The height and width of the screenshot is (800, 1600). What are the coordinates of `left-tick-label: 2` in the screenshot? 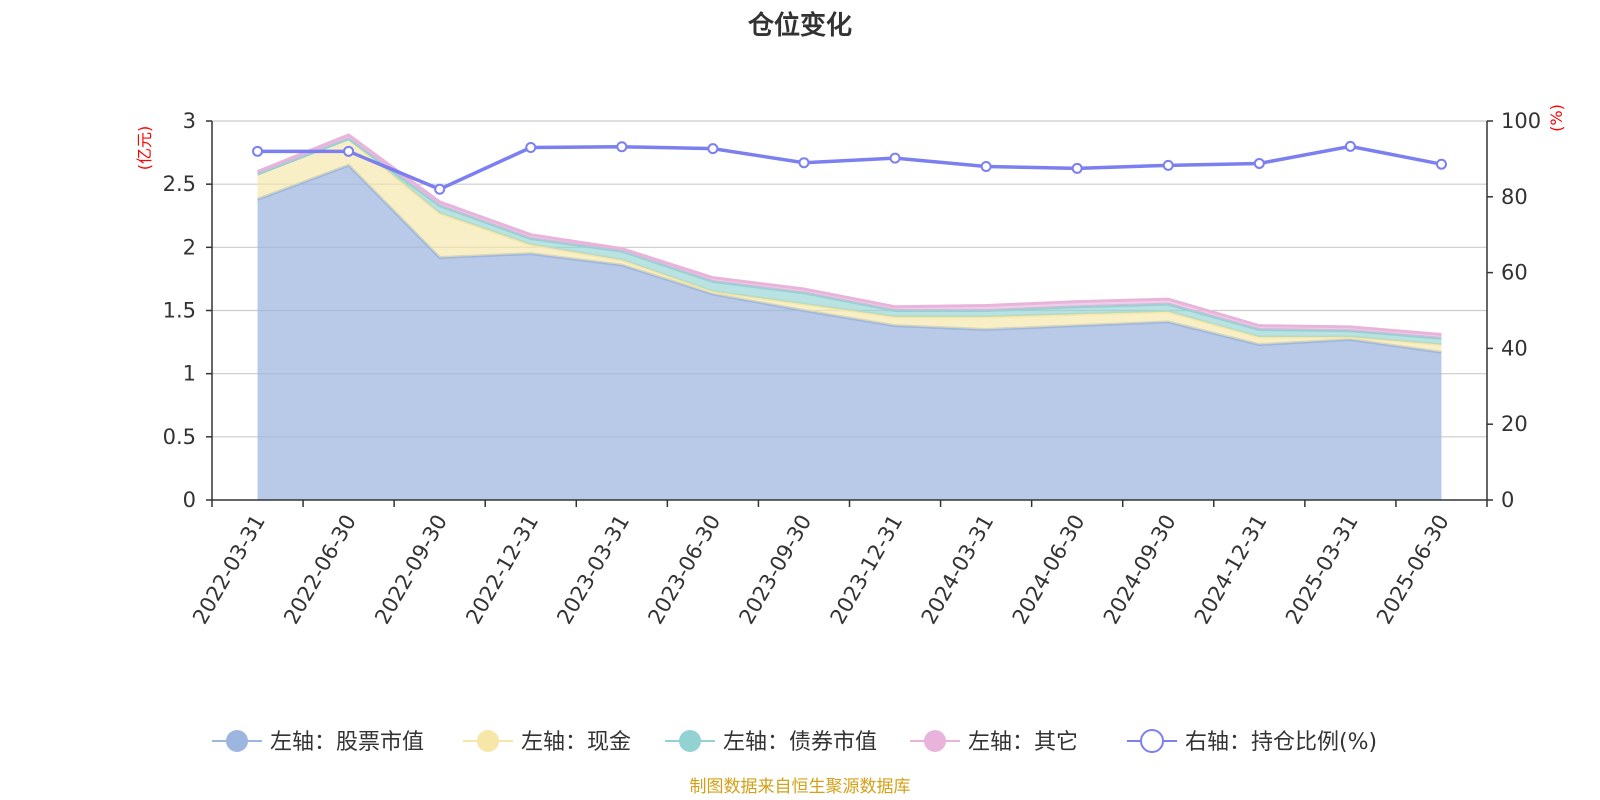 It's located at (189, 247).